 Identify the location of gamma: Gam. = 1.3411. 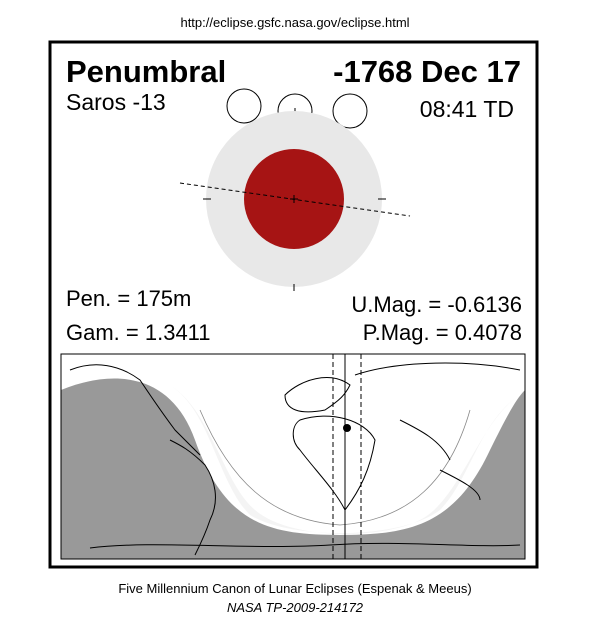
(138, 332).